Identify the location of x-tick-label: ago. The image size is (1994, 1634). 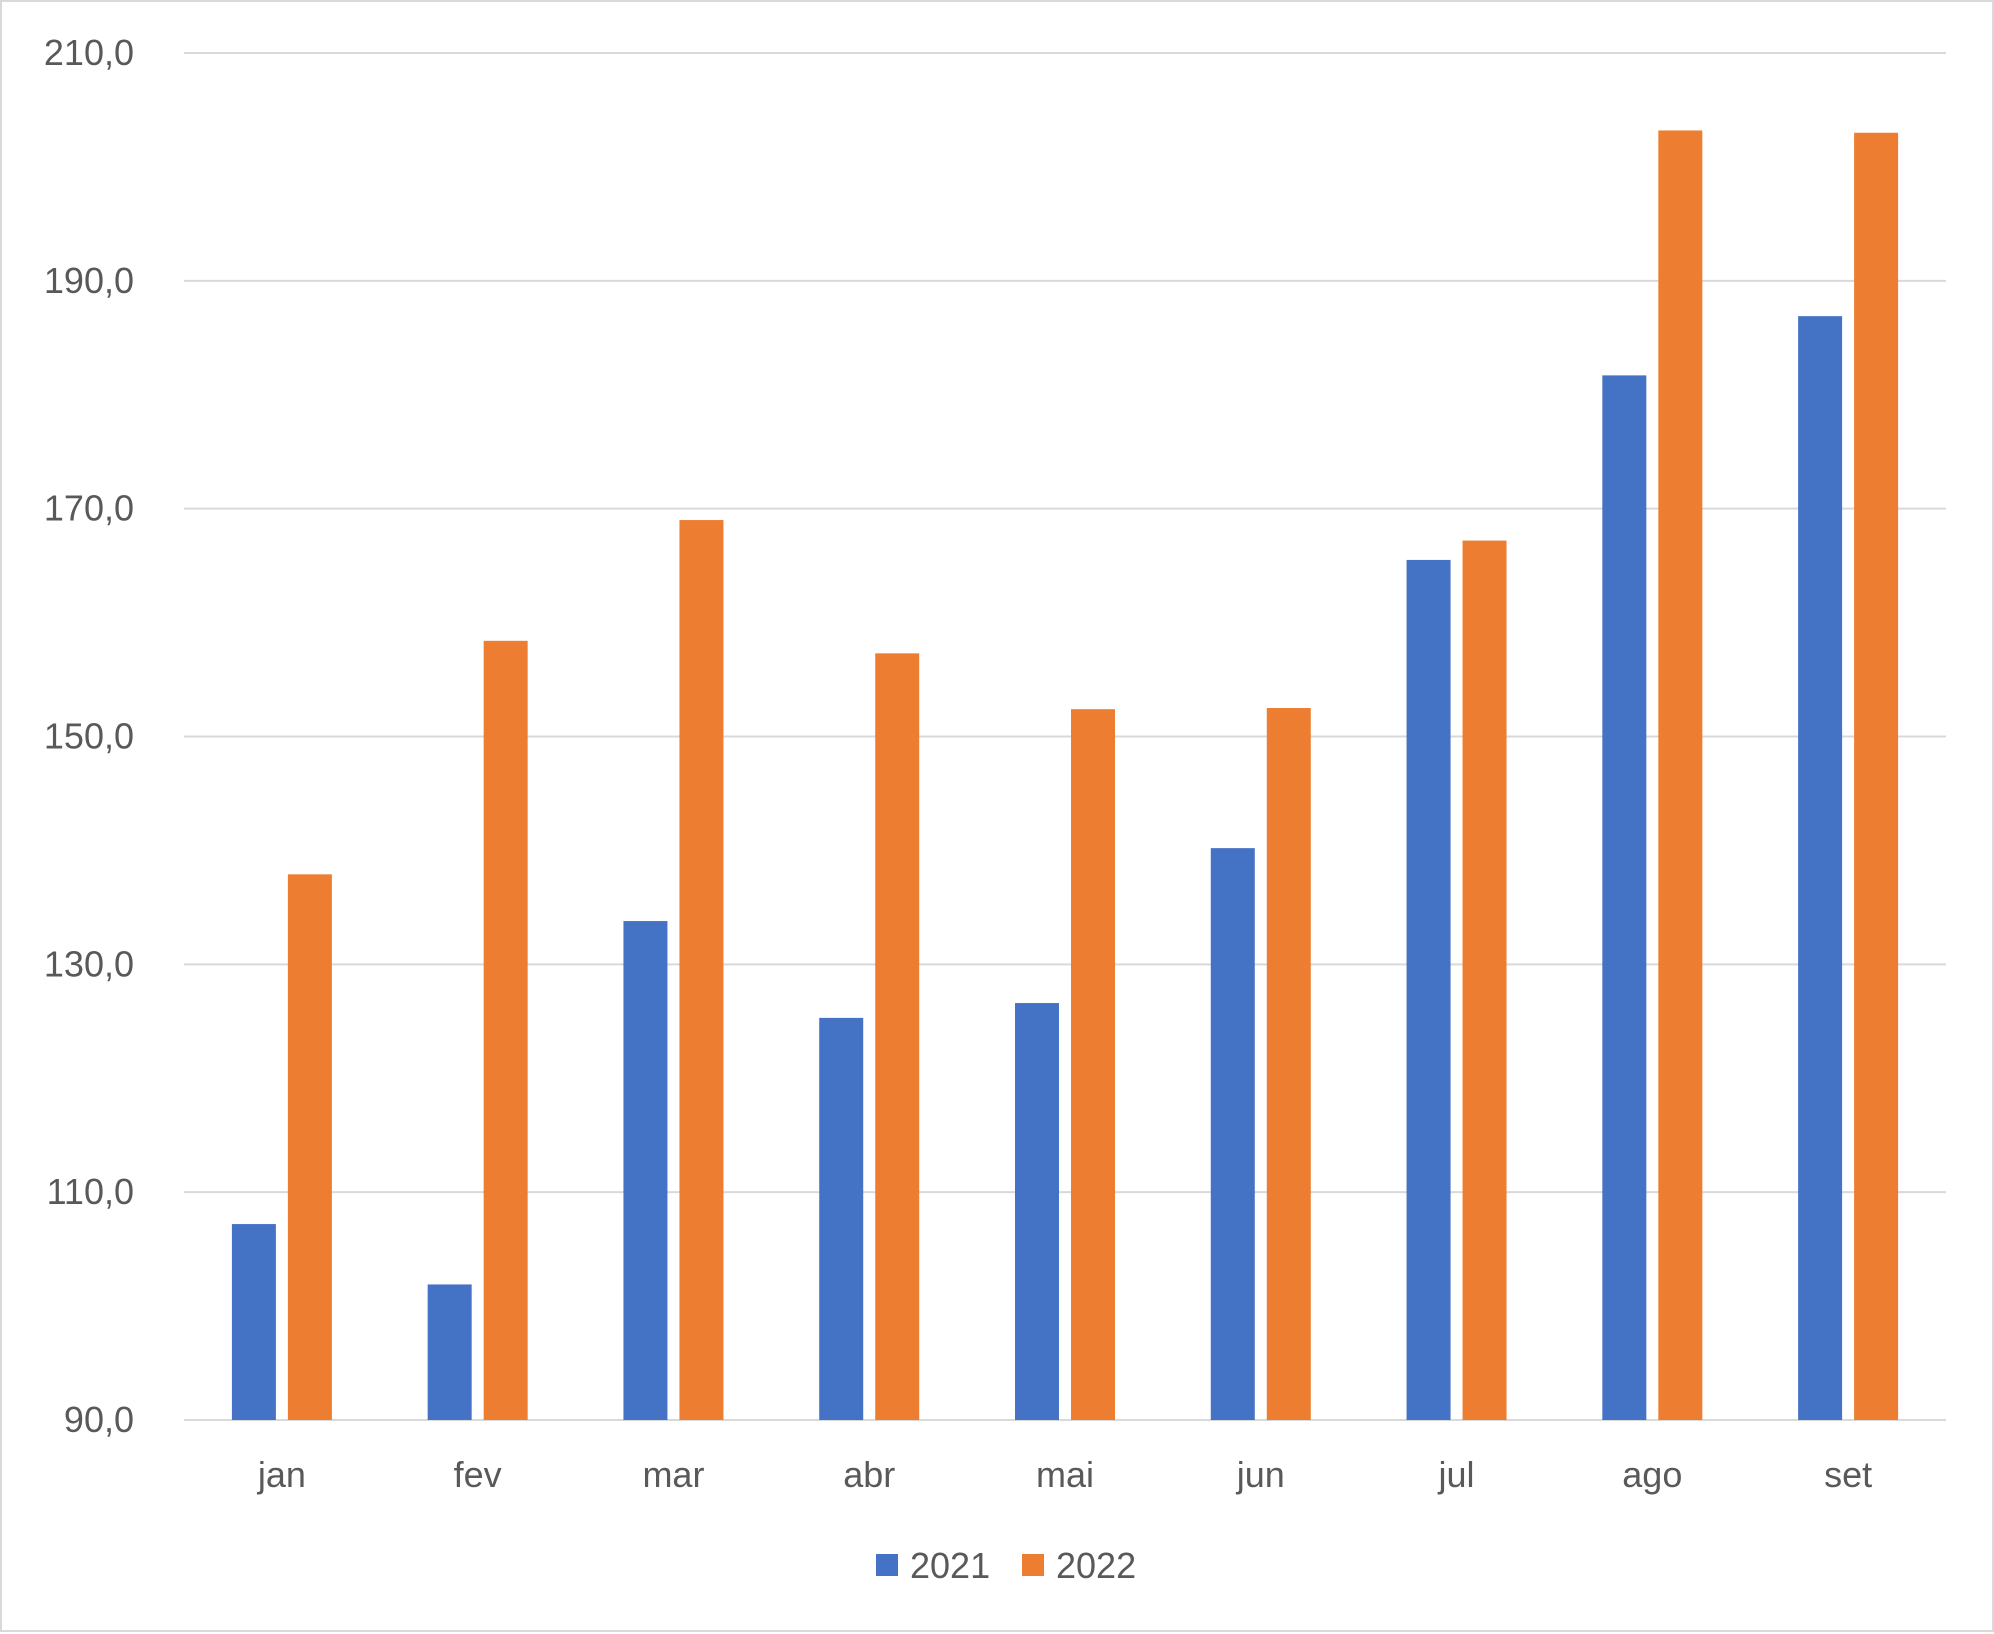
(1652, 1474).